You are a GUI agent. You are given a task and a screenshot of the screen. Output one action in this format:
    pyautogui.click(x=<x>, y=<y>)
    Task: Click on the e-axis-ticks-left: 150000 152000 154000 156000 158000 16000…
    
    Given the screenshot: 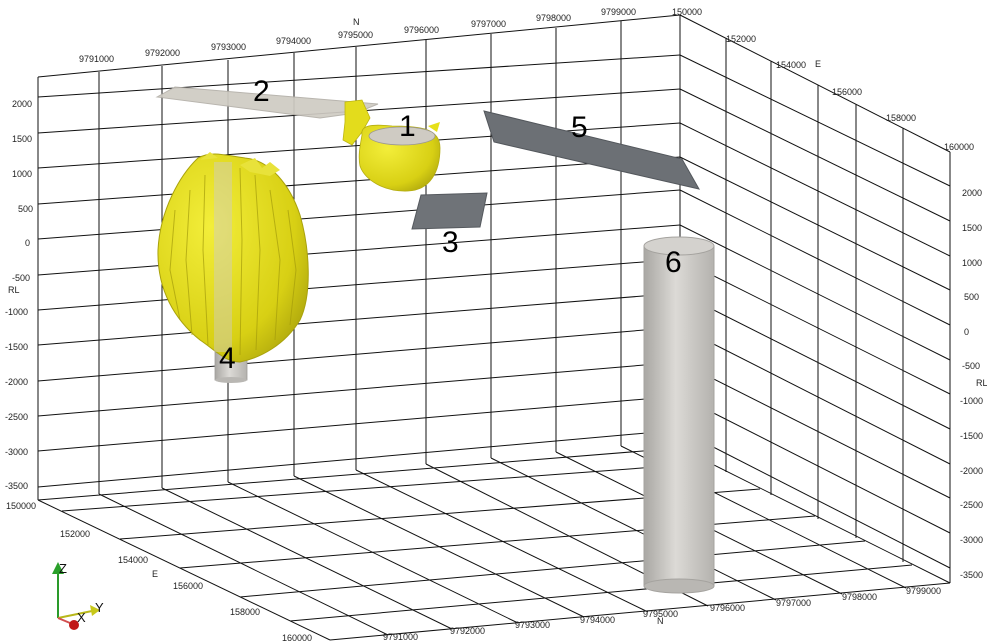 What is the action you would take?
    pyautogui.click(x=159, y=572)
    